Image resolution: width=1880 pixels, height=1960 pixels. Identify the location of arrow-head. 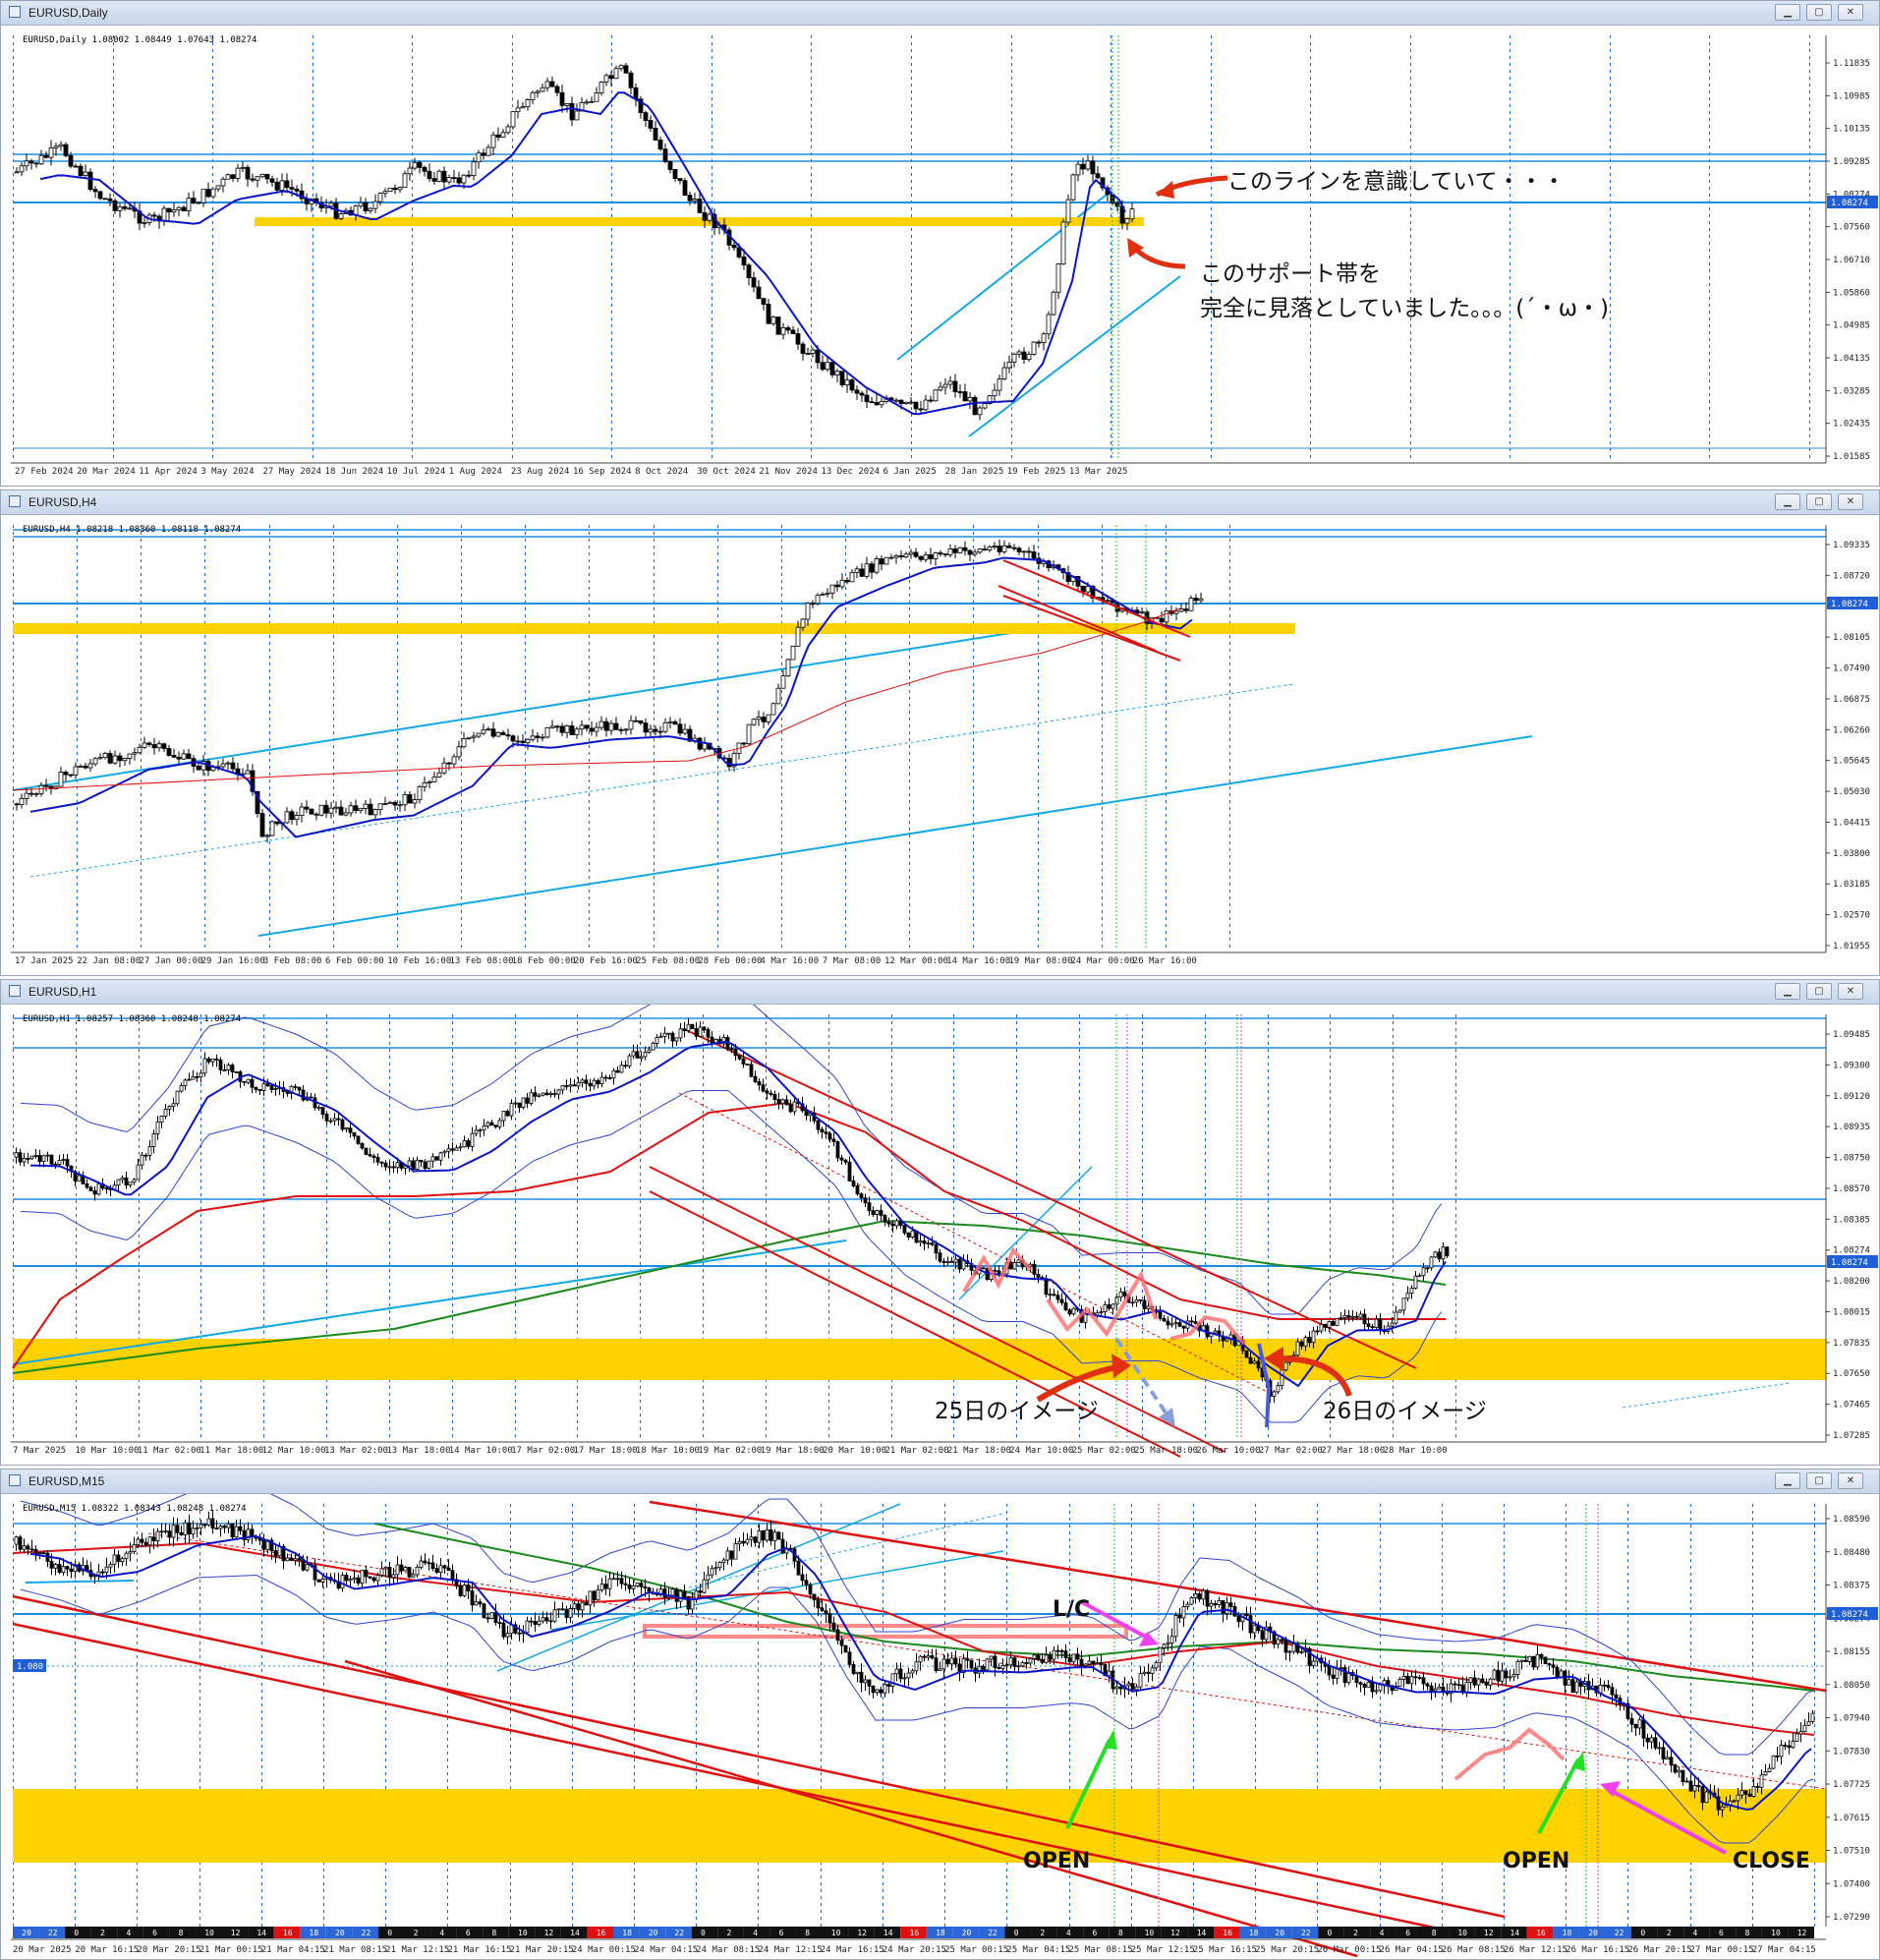
(1610, 1789).